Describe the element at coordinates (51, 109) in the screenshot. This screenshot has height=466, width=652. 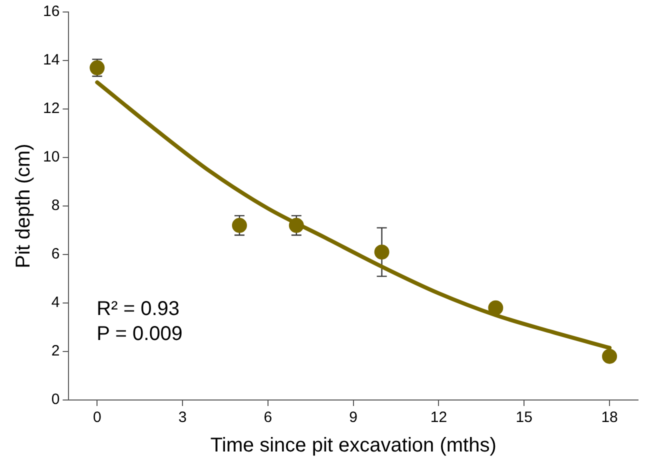
I see `y-tick-label: 12` at that location.